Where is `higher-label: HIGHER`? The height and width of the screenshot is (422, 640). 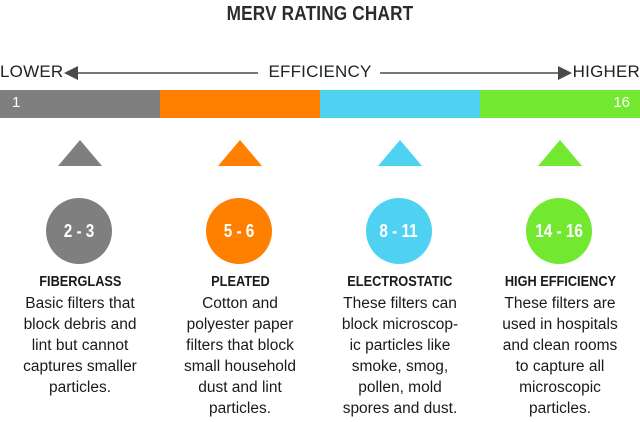
higher-label: HIGHER is located at coordinates (606, 71).